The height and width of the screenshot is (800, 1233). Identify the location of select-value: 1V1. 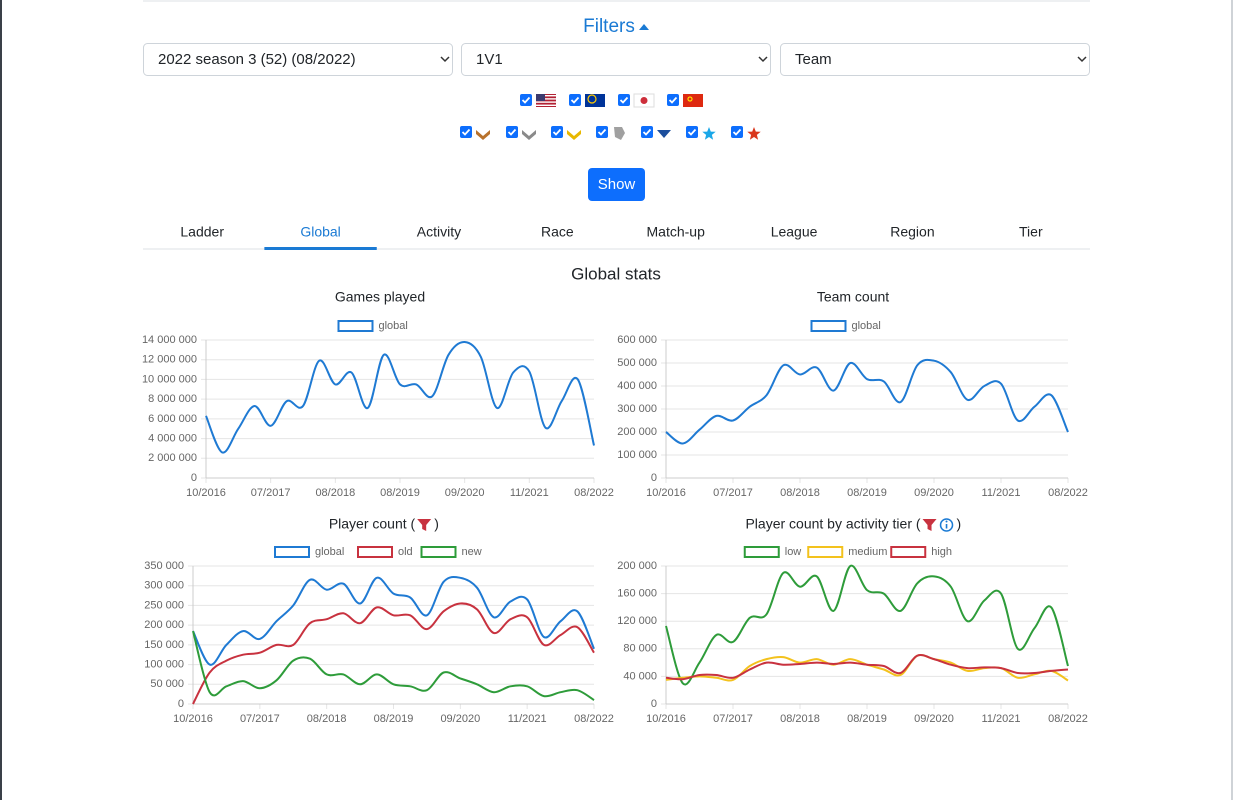
(489, 59).